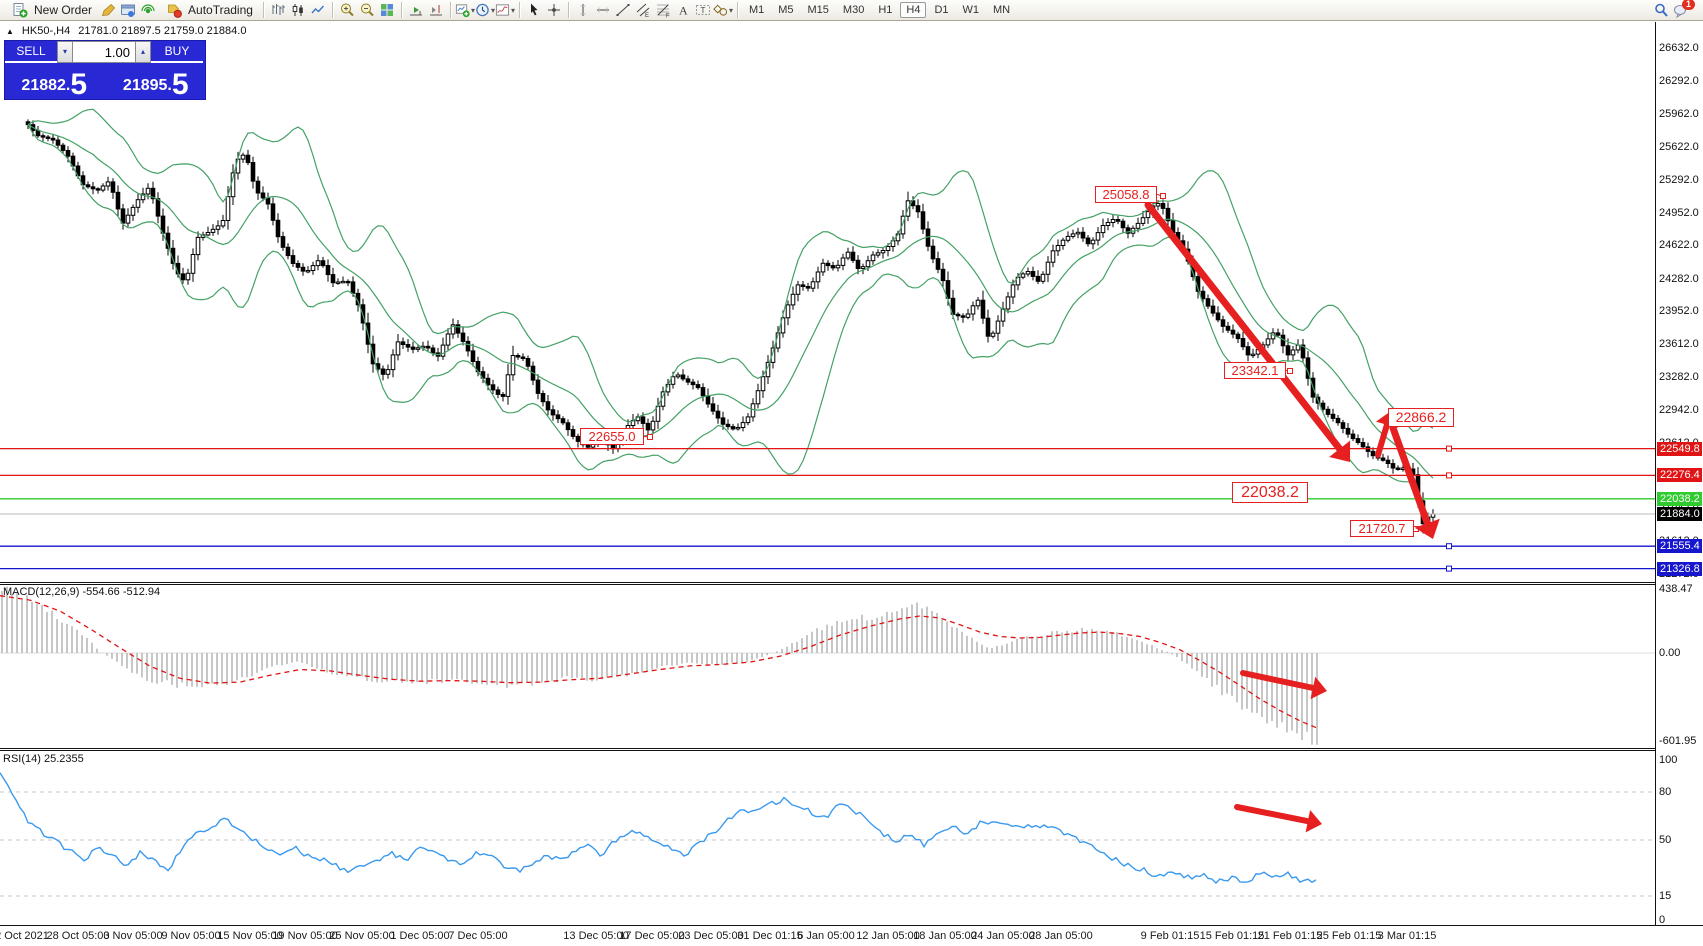  What do you see at coordinates (818, 10) in the screenshot?
I see `timeframe-m15: M15` at bounding box center [818, 10].